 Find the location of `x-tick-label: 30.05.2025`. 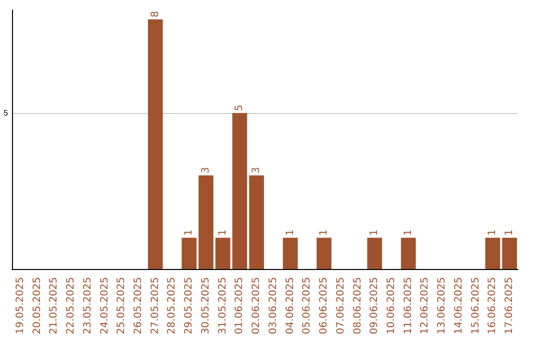

x-tick-label: 30.05.2025 is located at coordinates (206, 305).